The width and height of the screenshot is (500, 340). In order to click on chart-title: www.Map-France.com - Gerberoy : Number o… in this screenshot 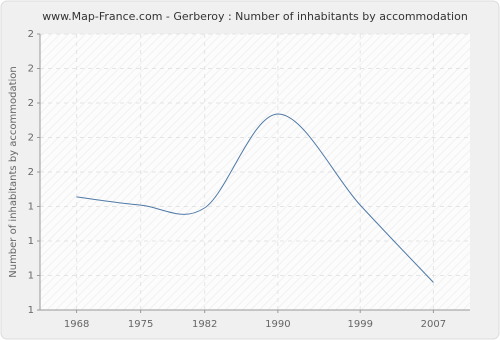, I will do `click(255, 16)`.